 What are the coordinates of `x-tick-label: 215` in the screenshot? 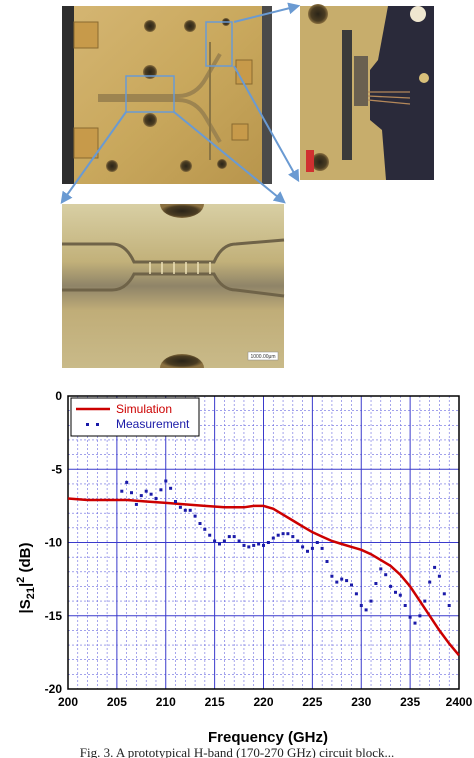 It's located at (215, 702).